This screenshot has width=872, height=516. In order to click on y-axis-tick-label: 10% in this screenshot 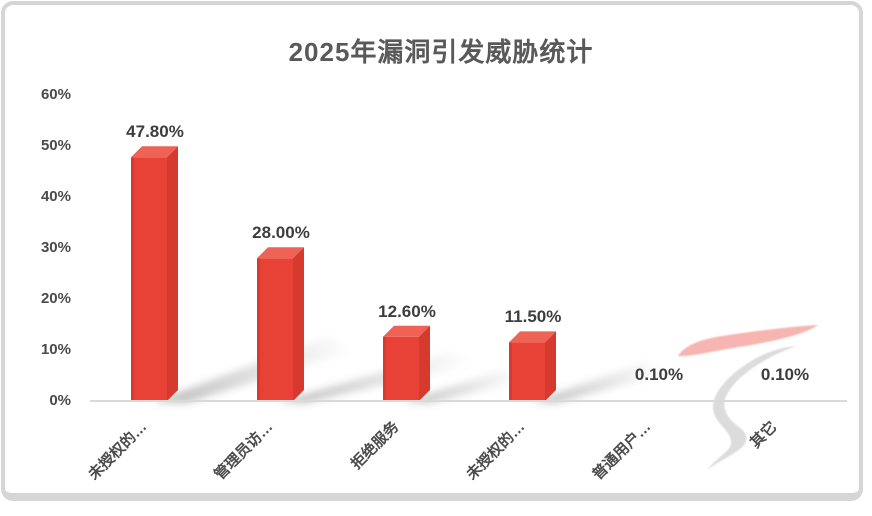, I will do `click(55, 349)`.